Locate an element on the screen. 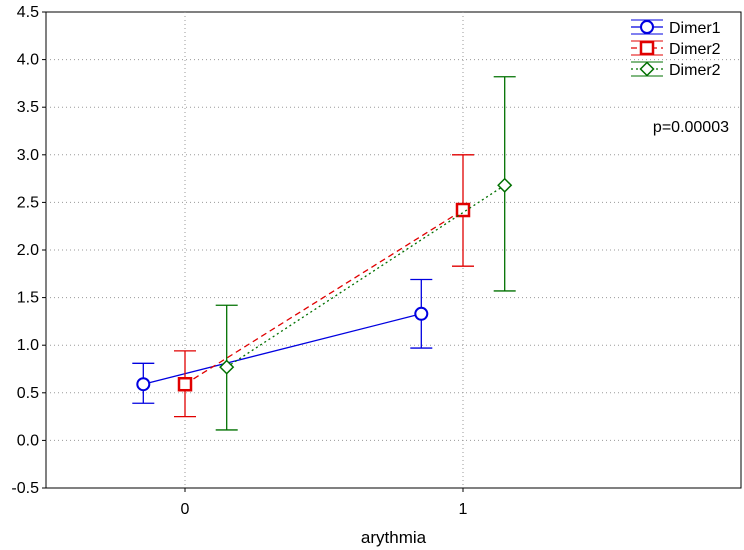 The width and height of the screenshot is (744, 550). y-tick-label: 3.5 is located at coordinates (28, 107).